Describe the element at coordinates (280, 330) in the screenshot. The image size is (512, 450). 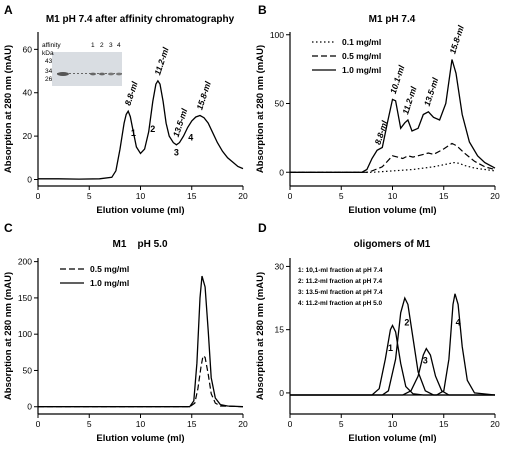
I see `panel-d-y-tick-label: 15` at that location.